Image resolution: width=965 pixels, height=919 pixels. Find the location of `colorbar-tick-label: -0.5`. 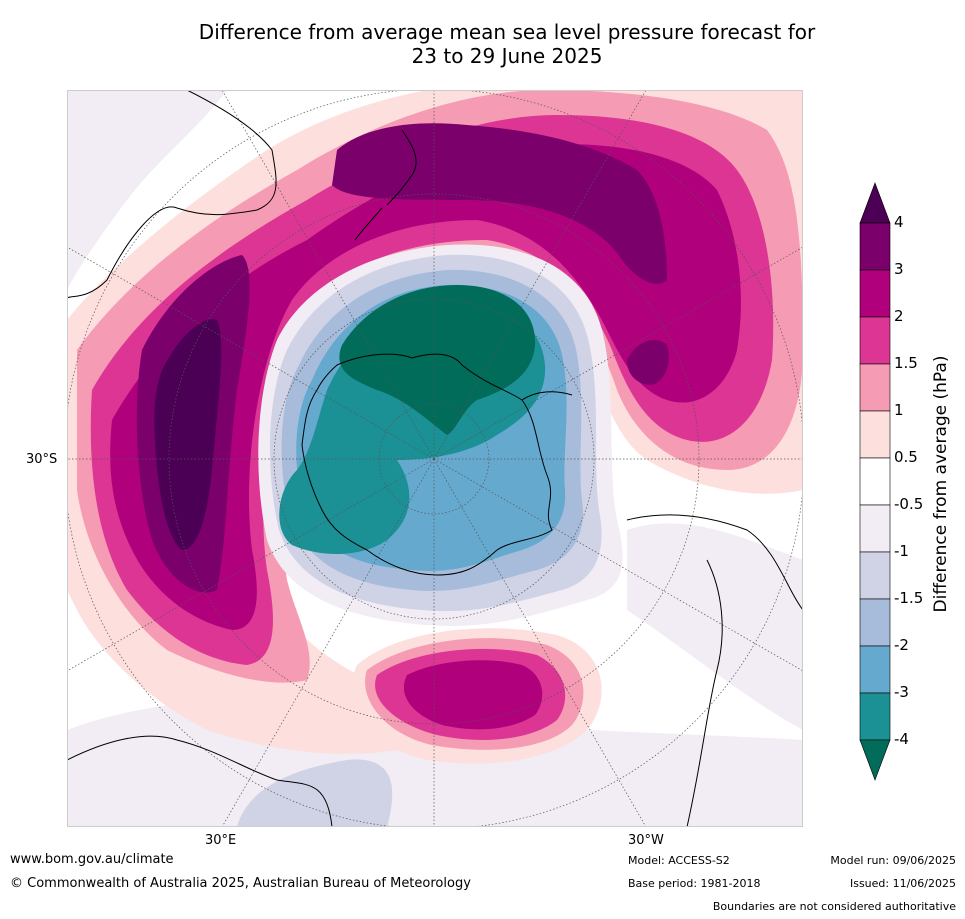

colorbar-tick-label: -0.5 is located at coordinates (909, 504).